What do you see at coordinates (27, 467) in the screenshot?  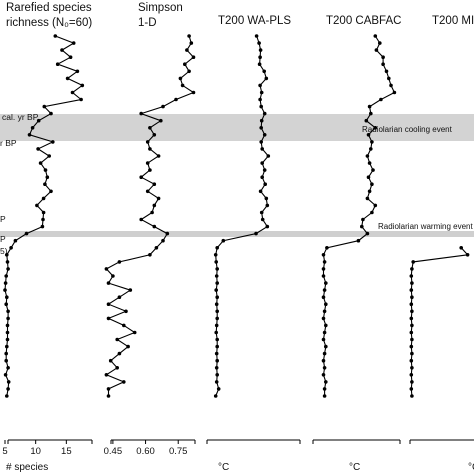 I see `unit-richness: # species` at bounding box center [27, 467].